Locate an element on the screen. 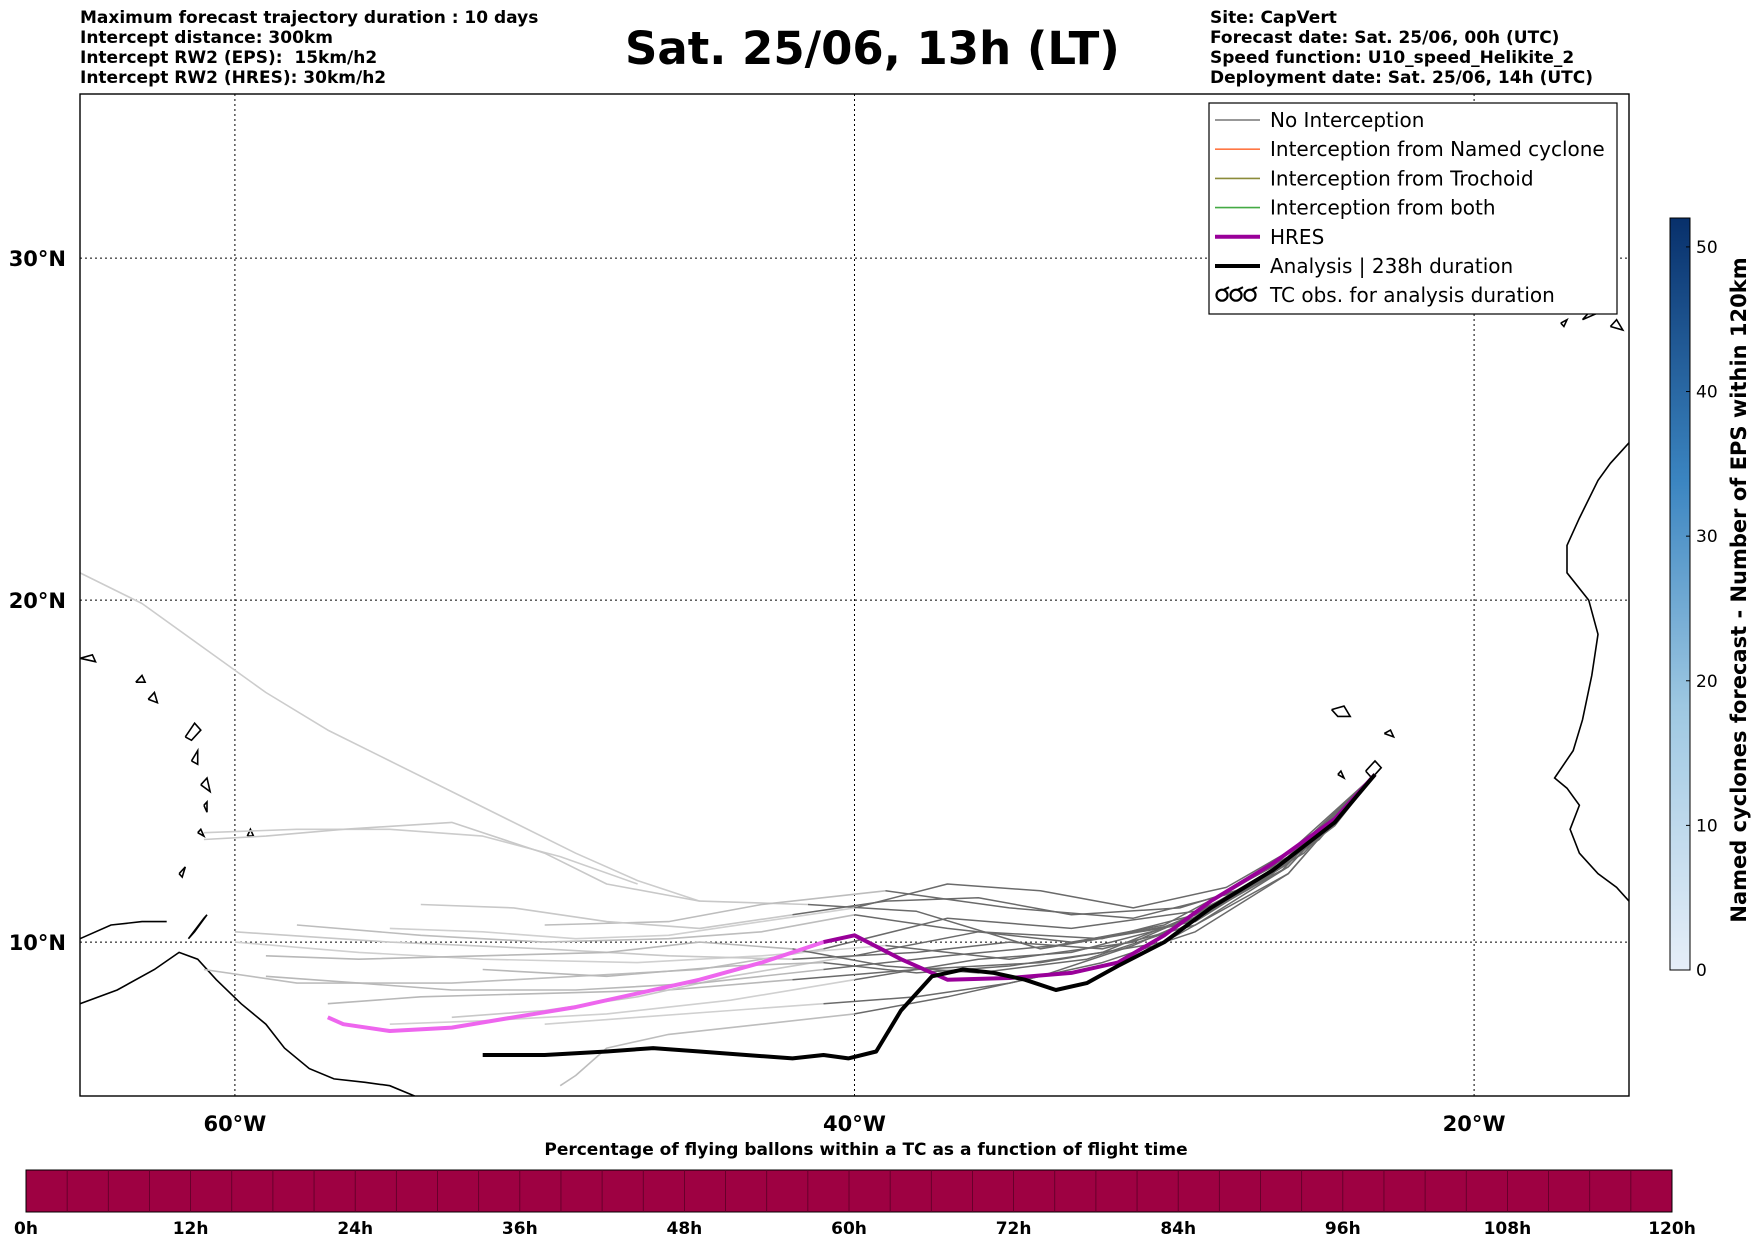 This screenshot has width=1752, height=1241. legend-label: No Interception is located at coordinates (1347, 120).